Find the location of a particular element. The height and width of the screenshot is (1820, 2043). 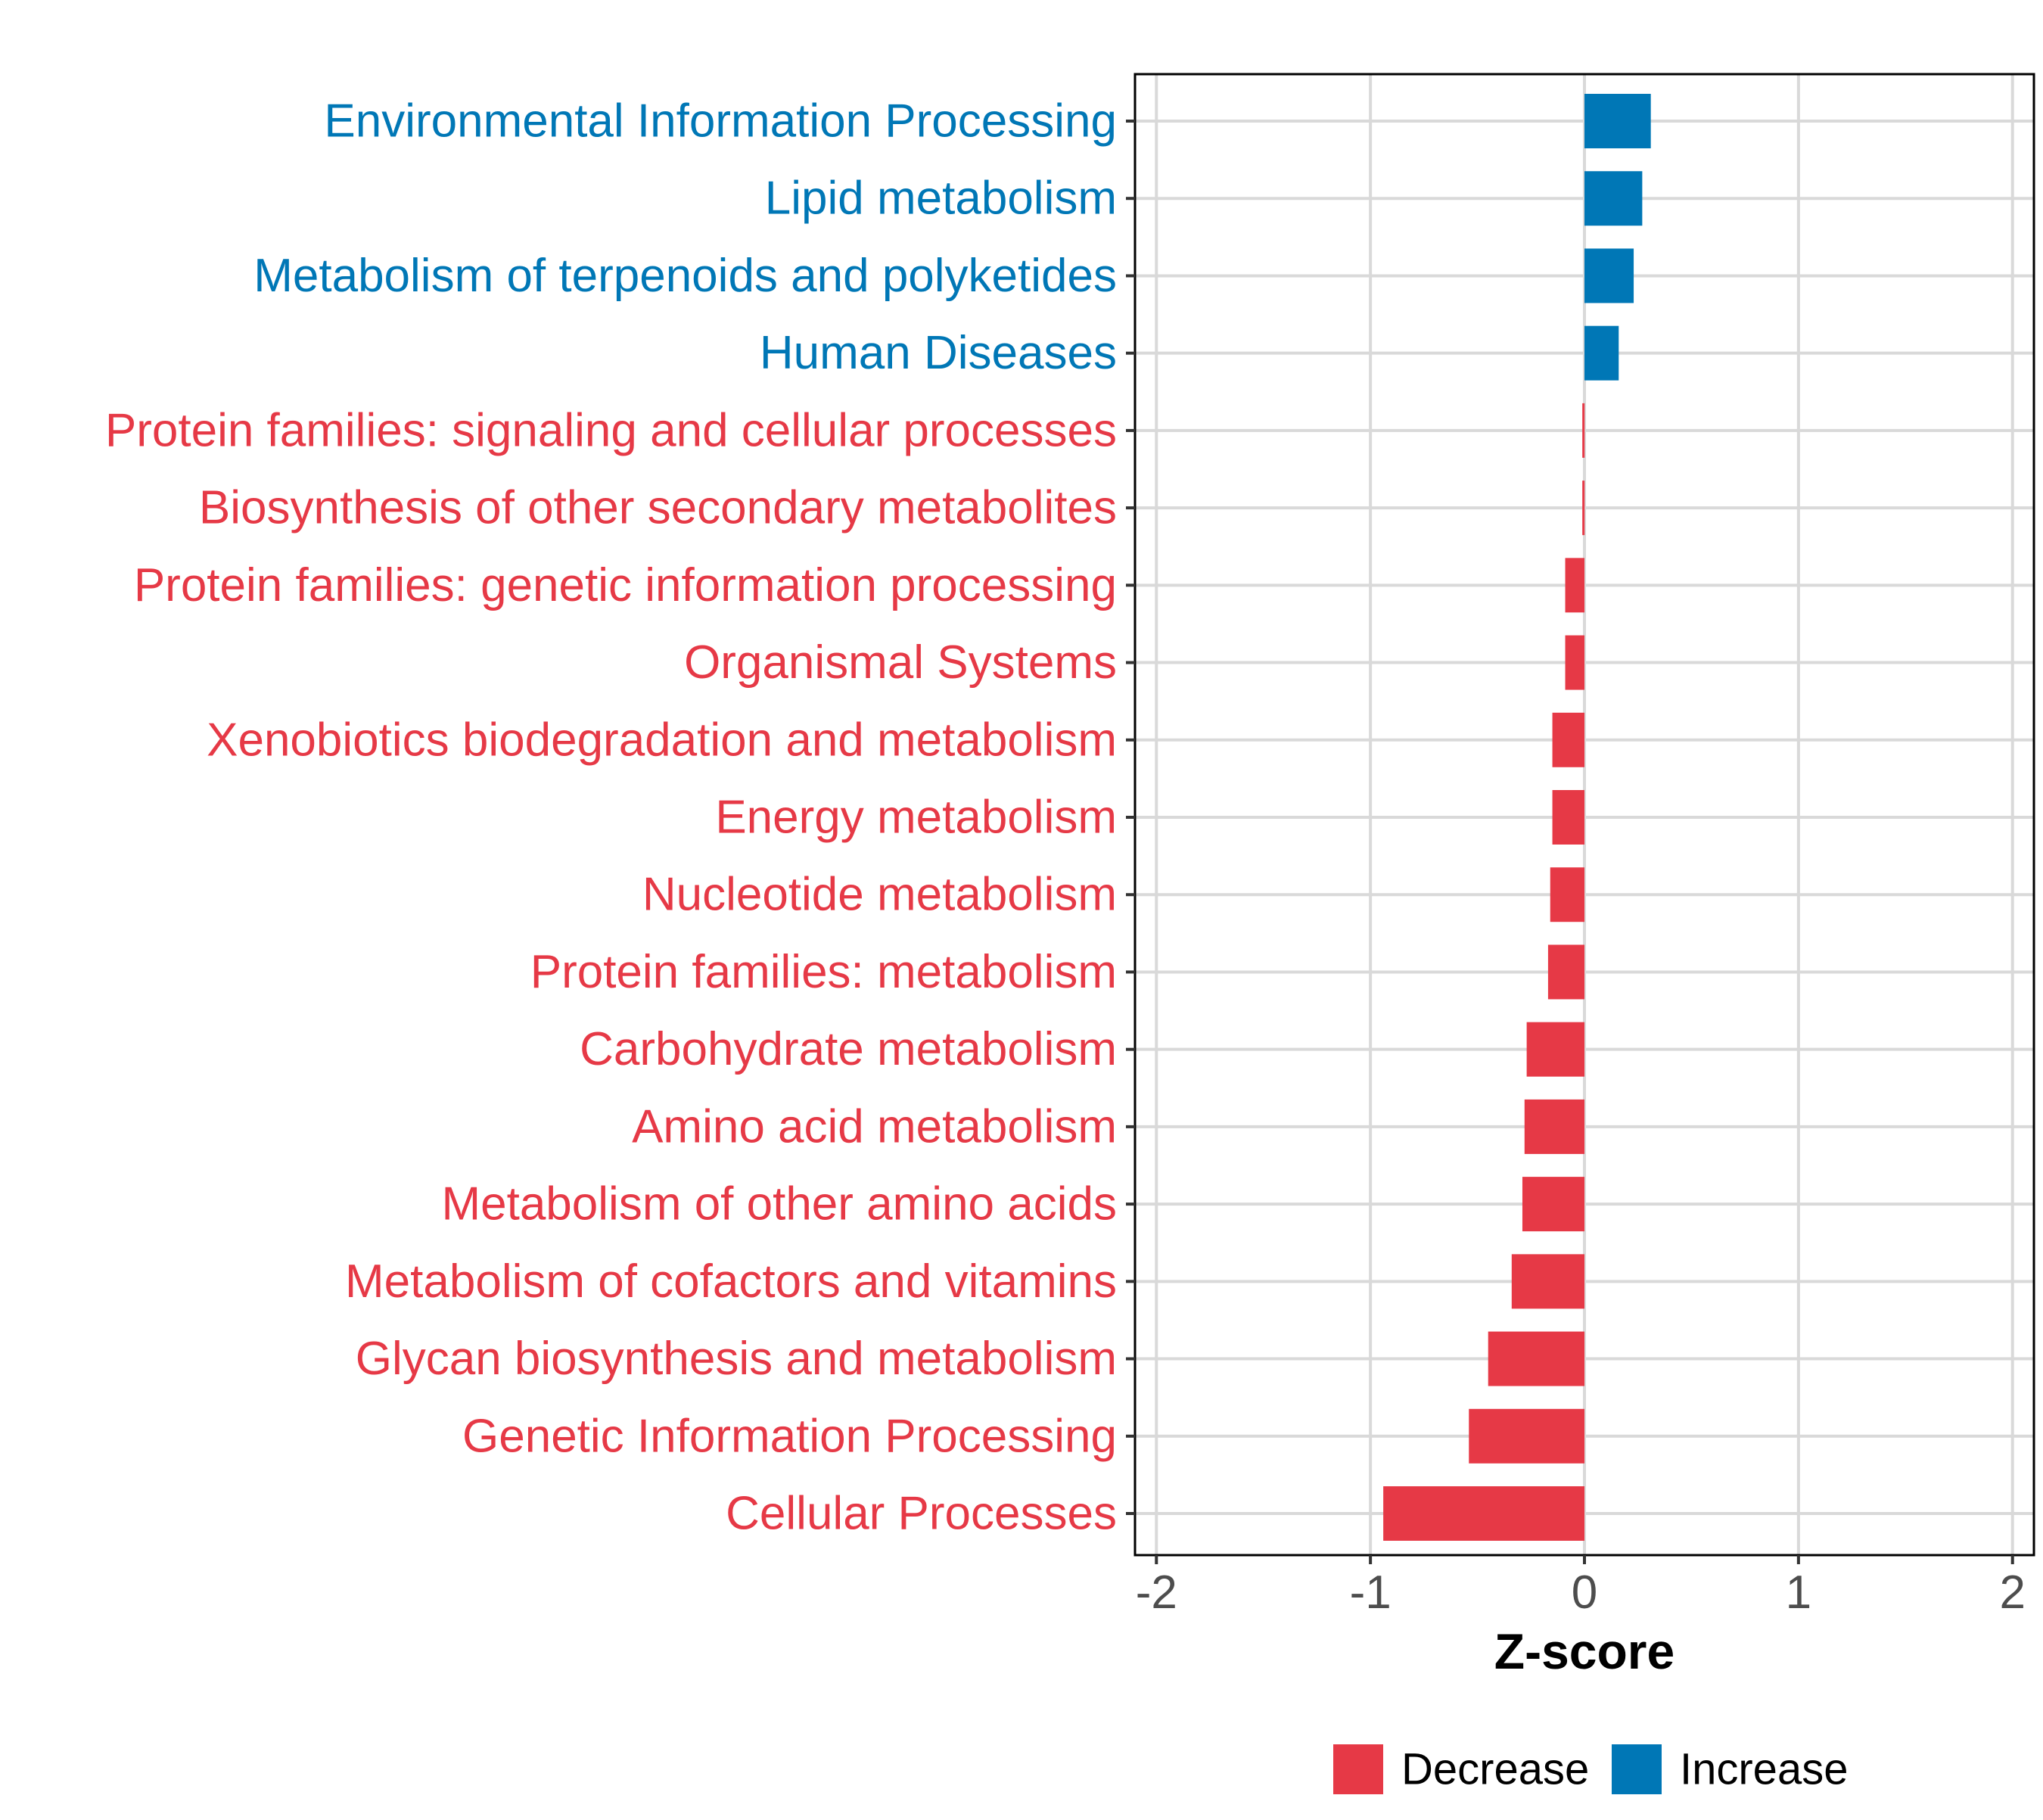

y-tick-label: Protein families: metabolism is located at coordinates (824, 972).